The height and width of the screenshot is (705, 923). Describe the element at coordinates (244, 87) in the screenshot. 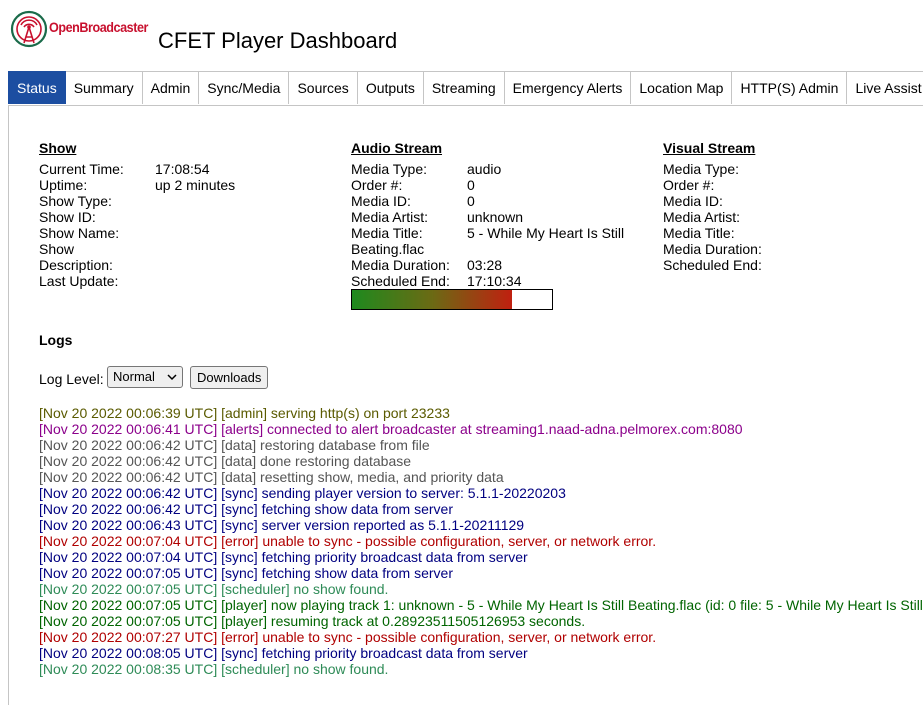

I see `tab-sync-media: Sync/Media` at that location.